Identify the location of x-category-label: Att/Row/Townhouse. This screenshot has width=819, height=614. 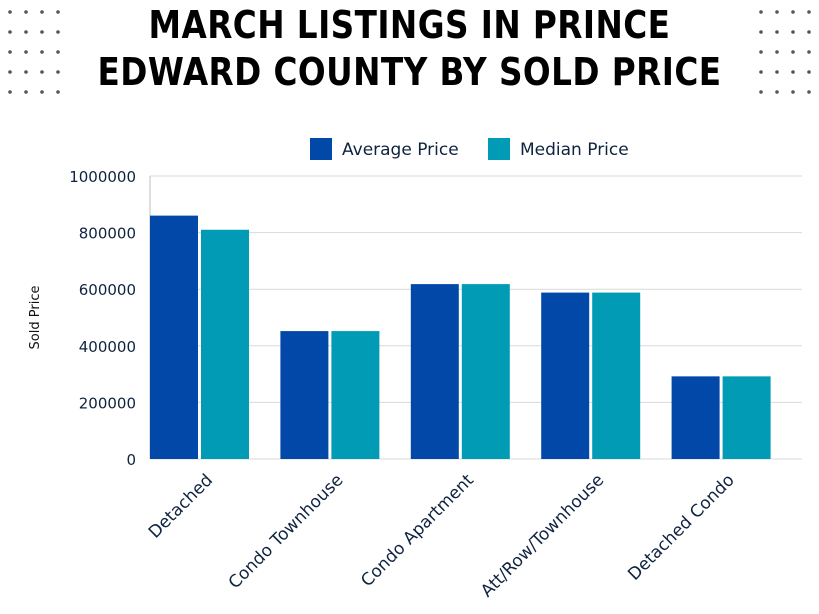
(542, 535).